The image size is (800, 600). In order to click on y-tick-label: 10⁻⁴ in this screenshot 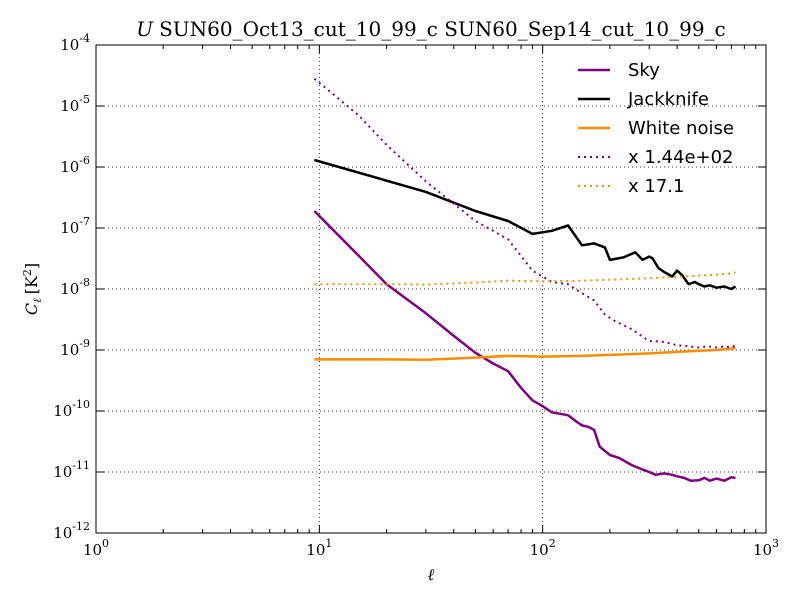, I will do `click(75, 43)`.